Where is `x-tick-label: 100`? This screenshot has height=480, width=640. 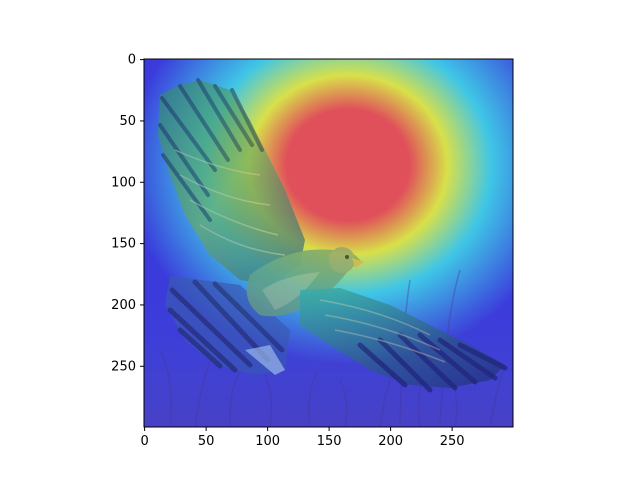
x-tick-label: 100 is located at coordinates (267, 441).